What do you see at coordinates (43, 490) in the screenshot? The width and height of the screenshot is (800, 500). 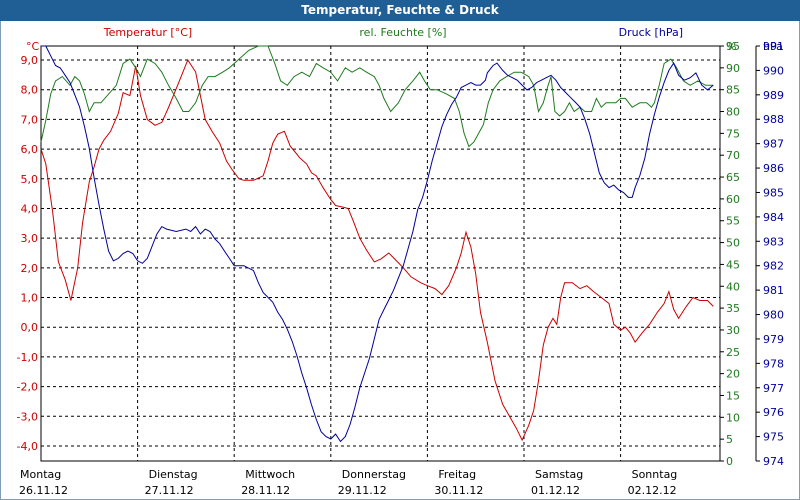 I see `x-date-label: 26.11.12` at bounding box center [43, 490].